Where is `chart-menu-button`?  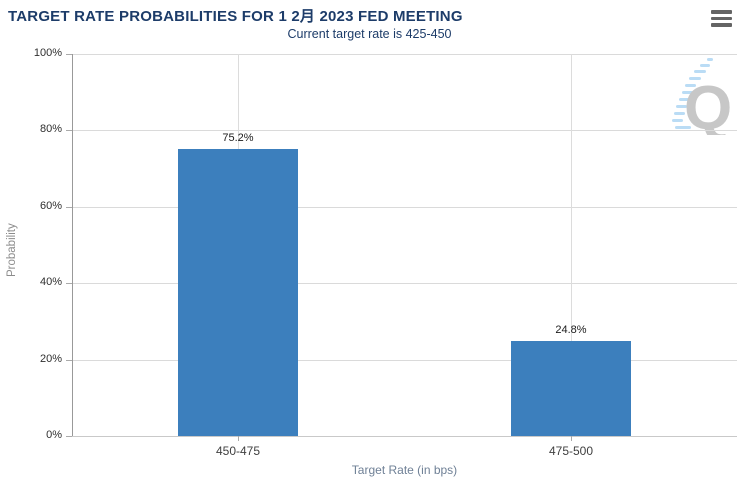
chart-menu-button is located at coordinates (721, 18).